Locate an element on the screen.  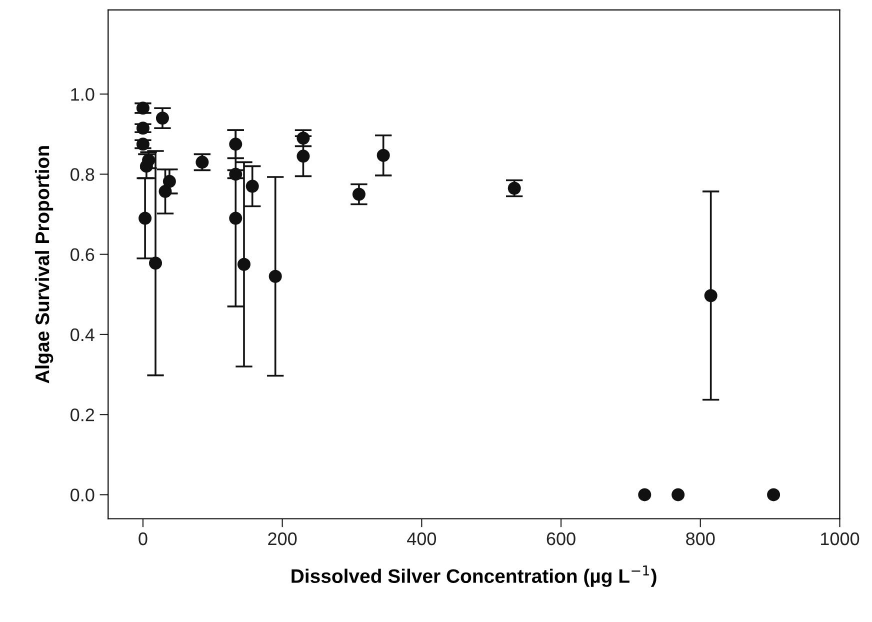
y-tick-label: 0.4 is located at coordinates (82, 335).